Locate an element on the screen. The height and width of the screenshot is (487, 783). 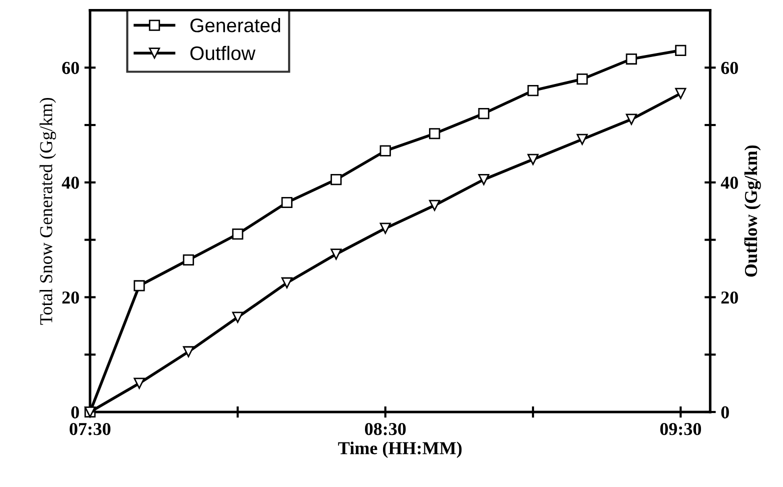
y-tick-label: 20 is located at coordinates (70, 297).